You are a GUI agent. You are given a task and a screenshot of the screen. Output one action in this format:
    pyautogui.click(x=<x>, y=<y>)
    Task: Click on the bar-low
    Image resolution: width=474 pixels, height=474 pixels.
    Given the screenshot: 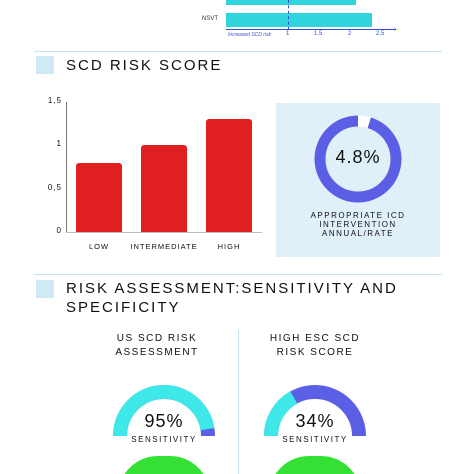 What is the action you would take?
    pyautogui.click(x=99, y=197)
    